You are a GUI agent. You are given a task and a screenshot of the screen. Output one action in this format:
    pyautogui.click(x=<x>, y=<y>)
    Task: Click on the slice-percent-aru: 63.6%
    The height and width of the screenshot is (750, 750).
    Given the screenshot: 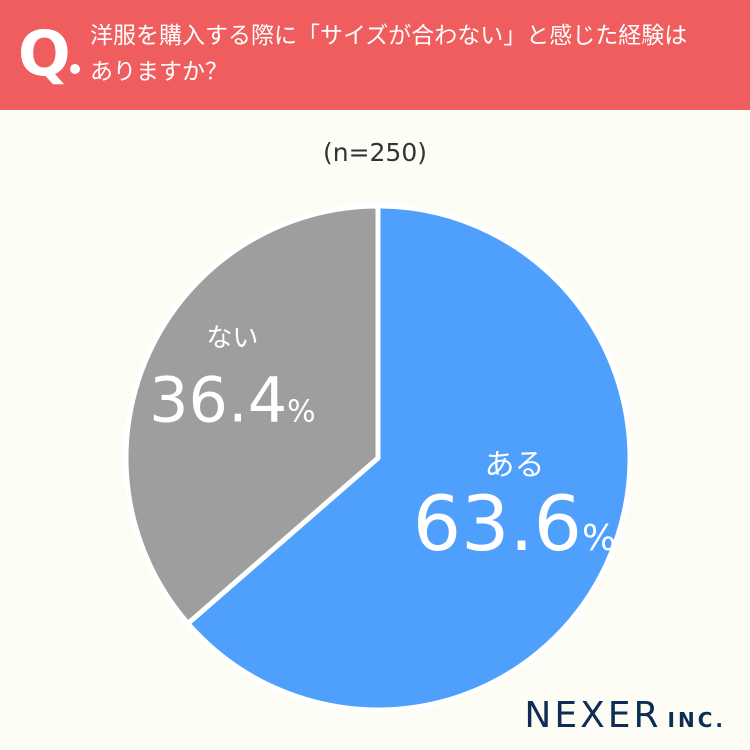 What is the action you would take?
    pyautogui.click(x=514, y=523)
    